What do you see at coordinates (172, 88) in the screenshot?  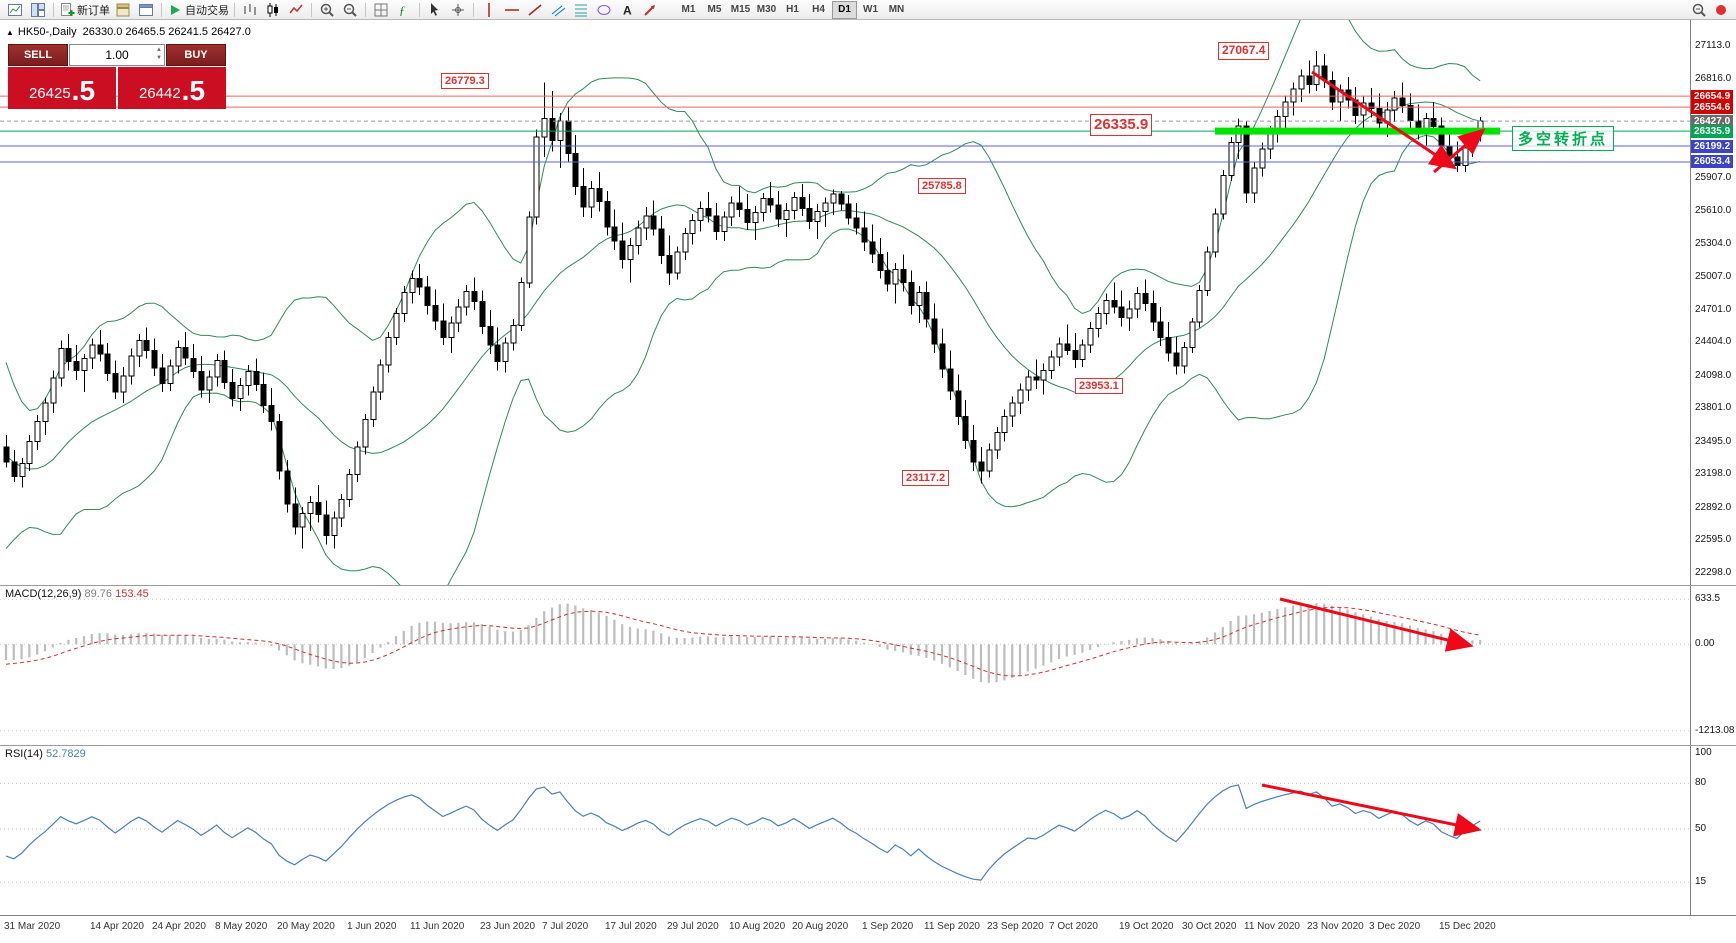 I see `buy-price-display: 26442.5` at bounding box center [172, 88].